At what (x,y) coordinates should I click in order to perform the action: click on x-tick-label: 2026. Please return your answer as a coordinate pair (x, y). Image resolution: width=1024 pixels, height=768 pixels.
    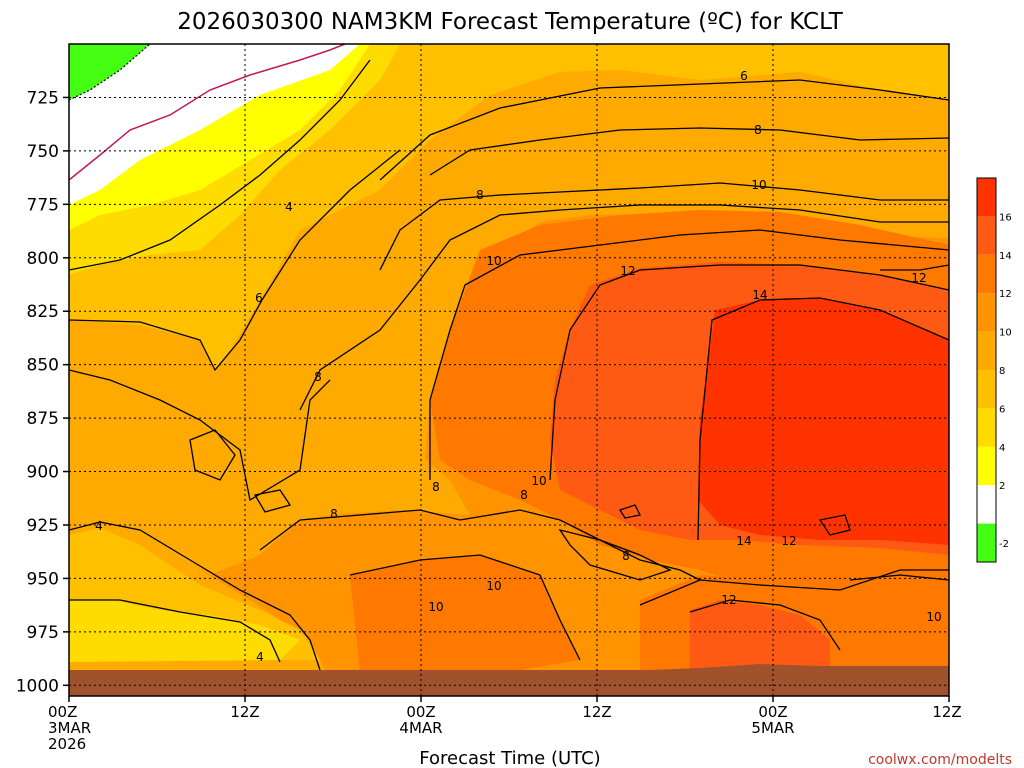
    Looking at the image, I should click on (67, 744).